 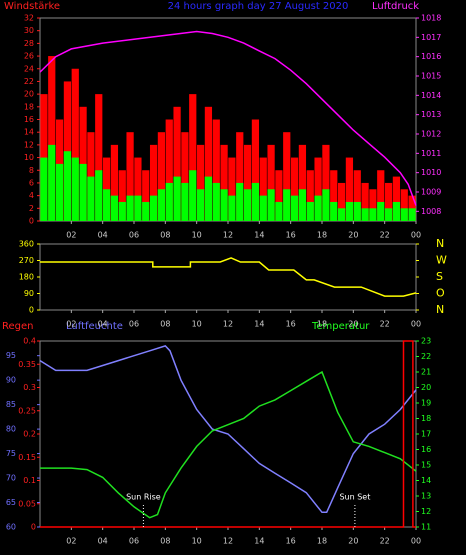 I want to click on y-tick-label: 12, so click(x=29, y=144).